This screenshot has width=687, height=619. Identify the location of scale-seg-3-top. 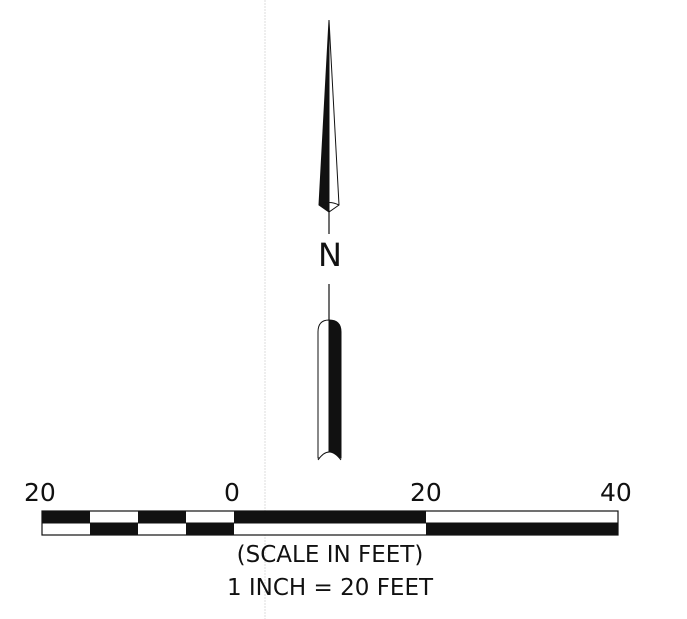
(162, 517).